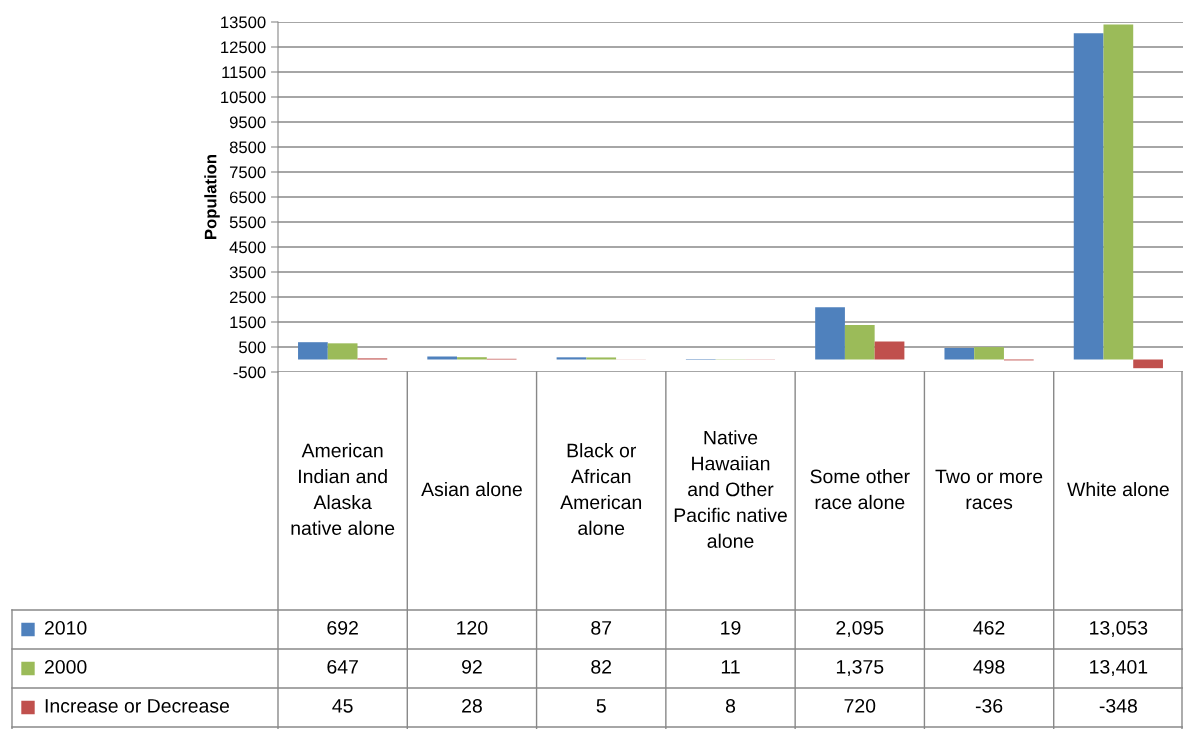 This screenshot has width=1183, height=729. I want to click on y-tick-label: 11500, so click(244, 72).